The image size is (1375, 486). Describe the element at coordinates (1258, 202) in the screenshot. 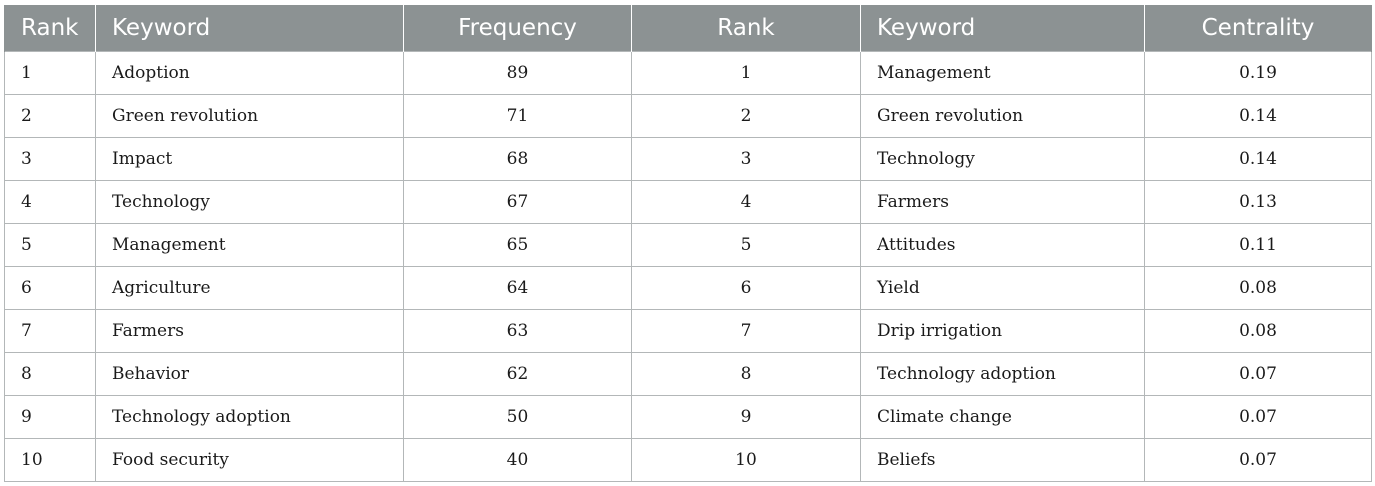

I see `centrality-cell: 0.13` at that location.